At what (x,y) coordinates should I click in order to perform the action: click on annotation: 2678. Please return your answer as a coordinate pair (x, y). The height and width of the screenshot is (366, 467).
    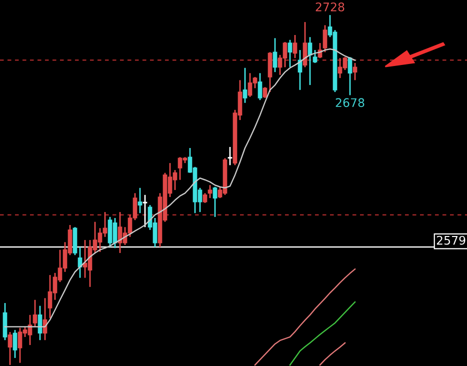
    Looking at the image, I should click on (350, 103).